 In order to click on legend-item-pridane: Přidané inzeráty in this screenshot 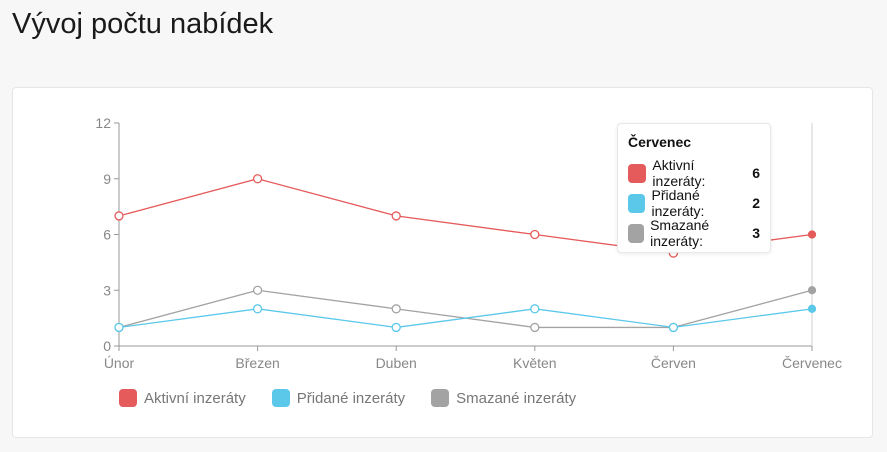, I will do `click(338, 398)`.